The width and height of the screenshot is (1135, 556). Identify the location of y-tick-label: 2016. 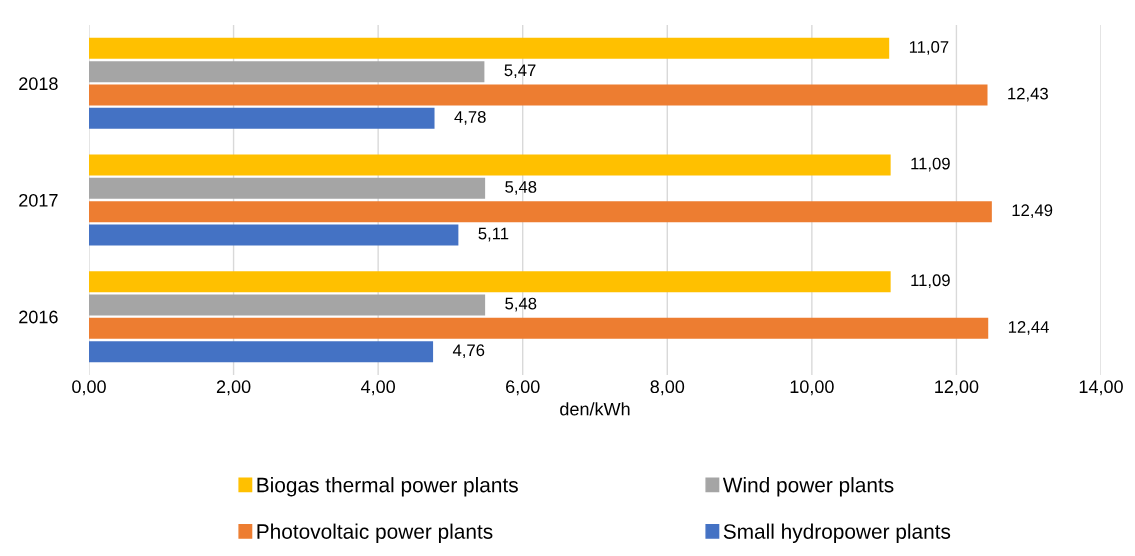
(38, 317).